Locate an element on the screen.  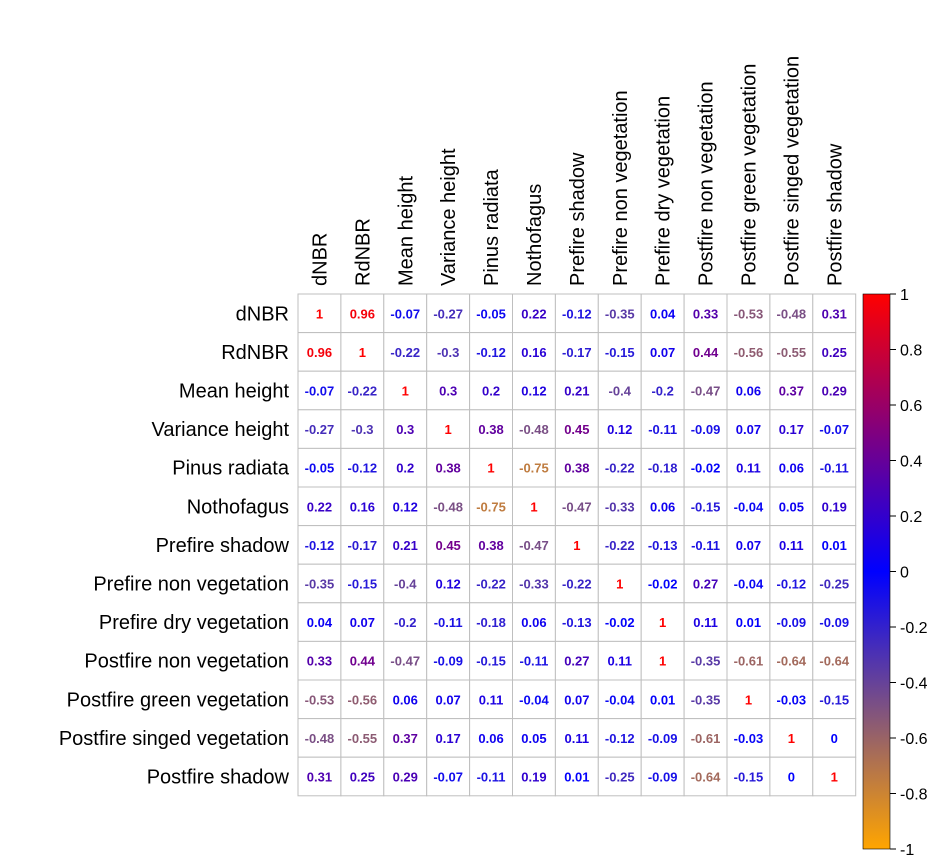
legend-tick-label: 1 is located at coordinates (904, 295).